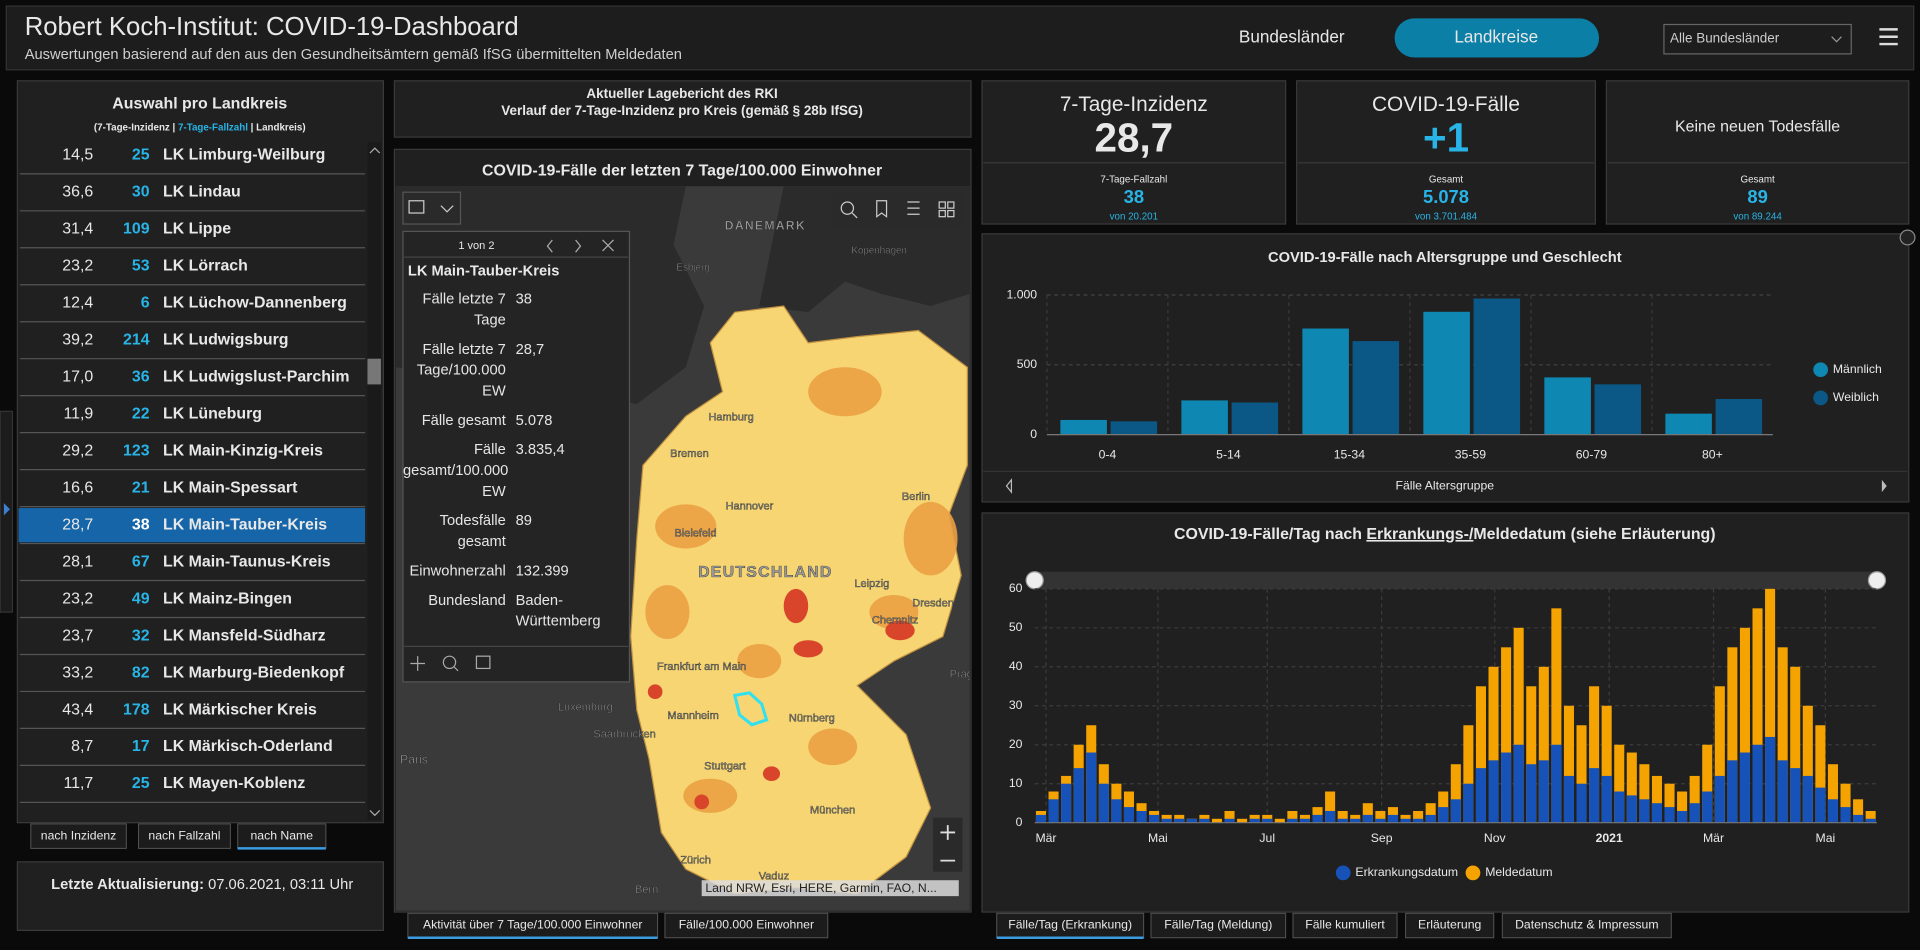 The image size is (1920, 950). I want to click on popup-actions, so click(450, 663).